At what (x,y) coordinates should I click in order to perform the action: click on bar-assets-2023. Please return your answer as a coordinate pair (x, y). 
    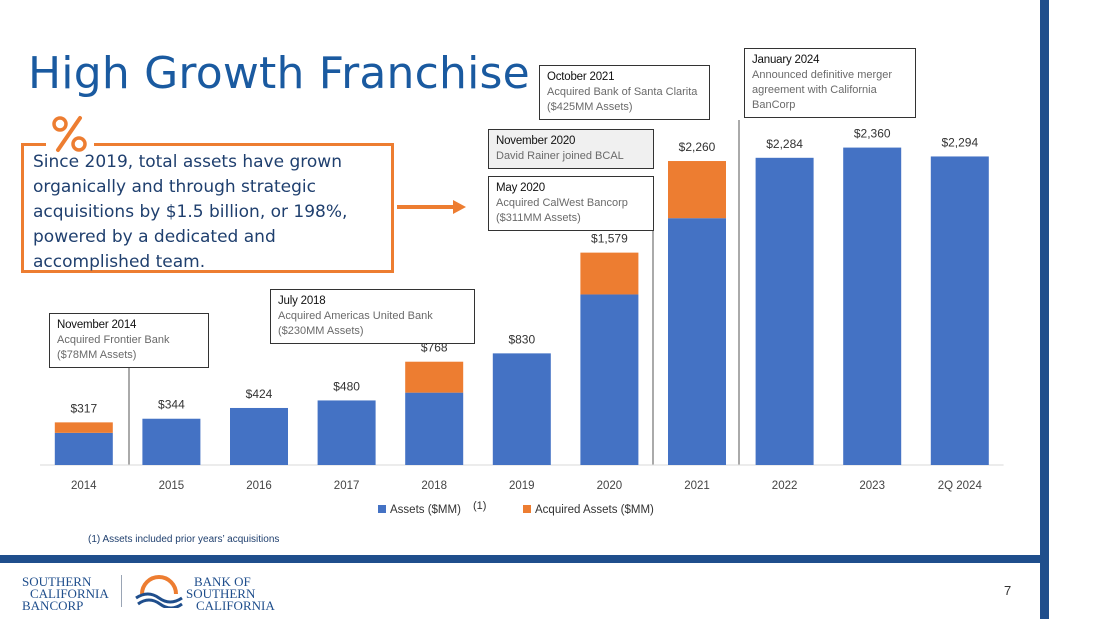
    Looking at the image, I should click on (872, 306).